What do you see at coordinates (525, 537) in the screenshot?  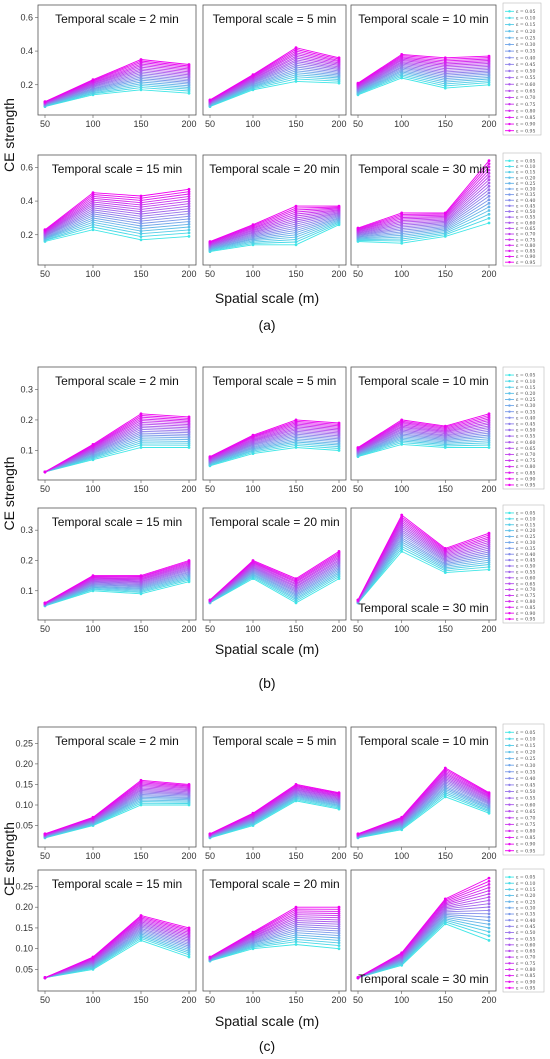 I see `legend-entry: ε = 0.25` at bounding box center [525, 537].